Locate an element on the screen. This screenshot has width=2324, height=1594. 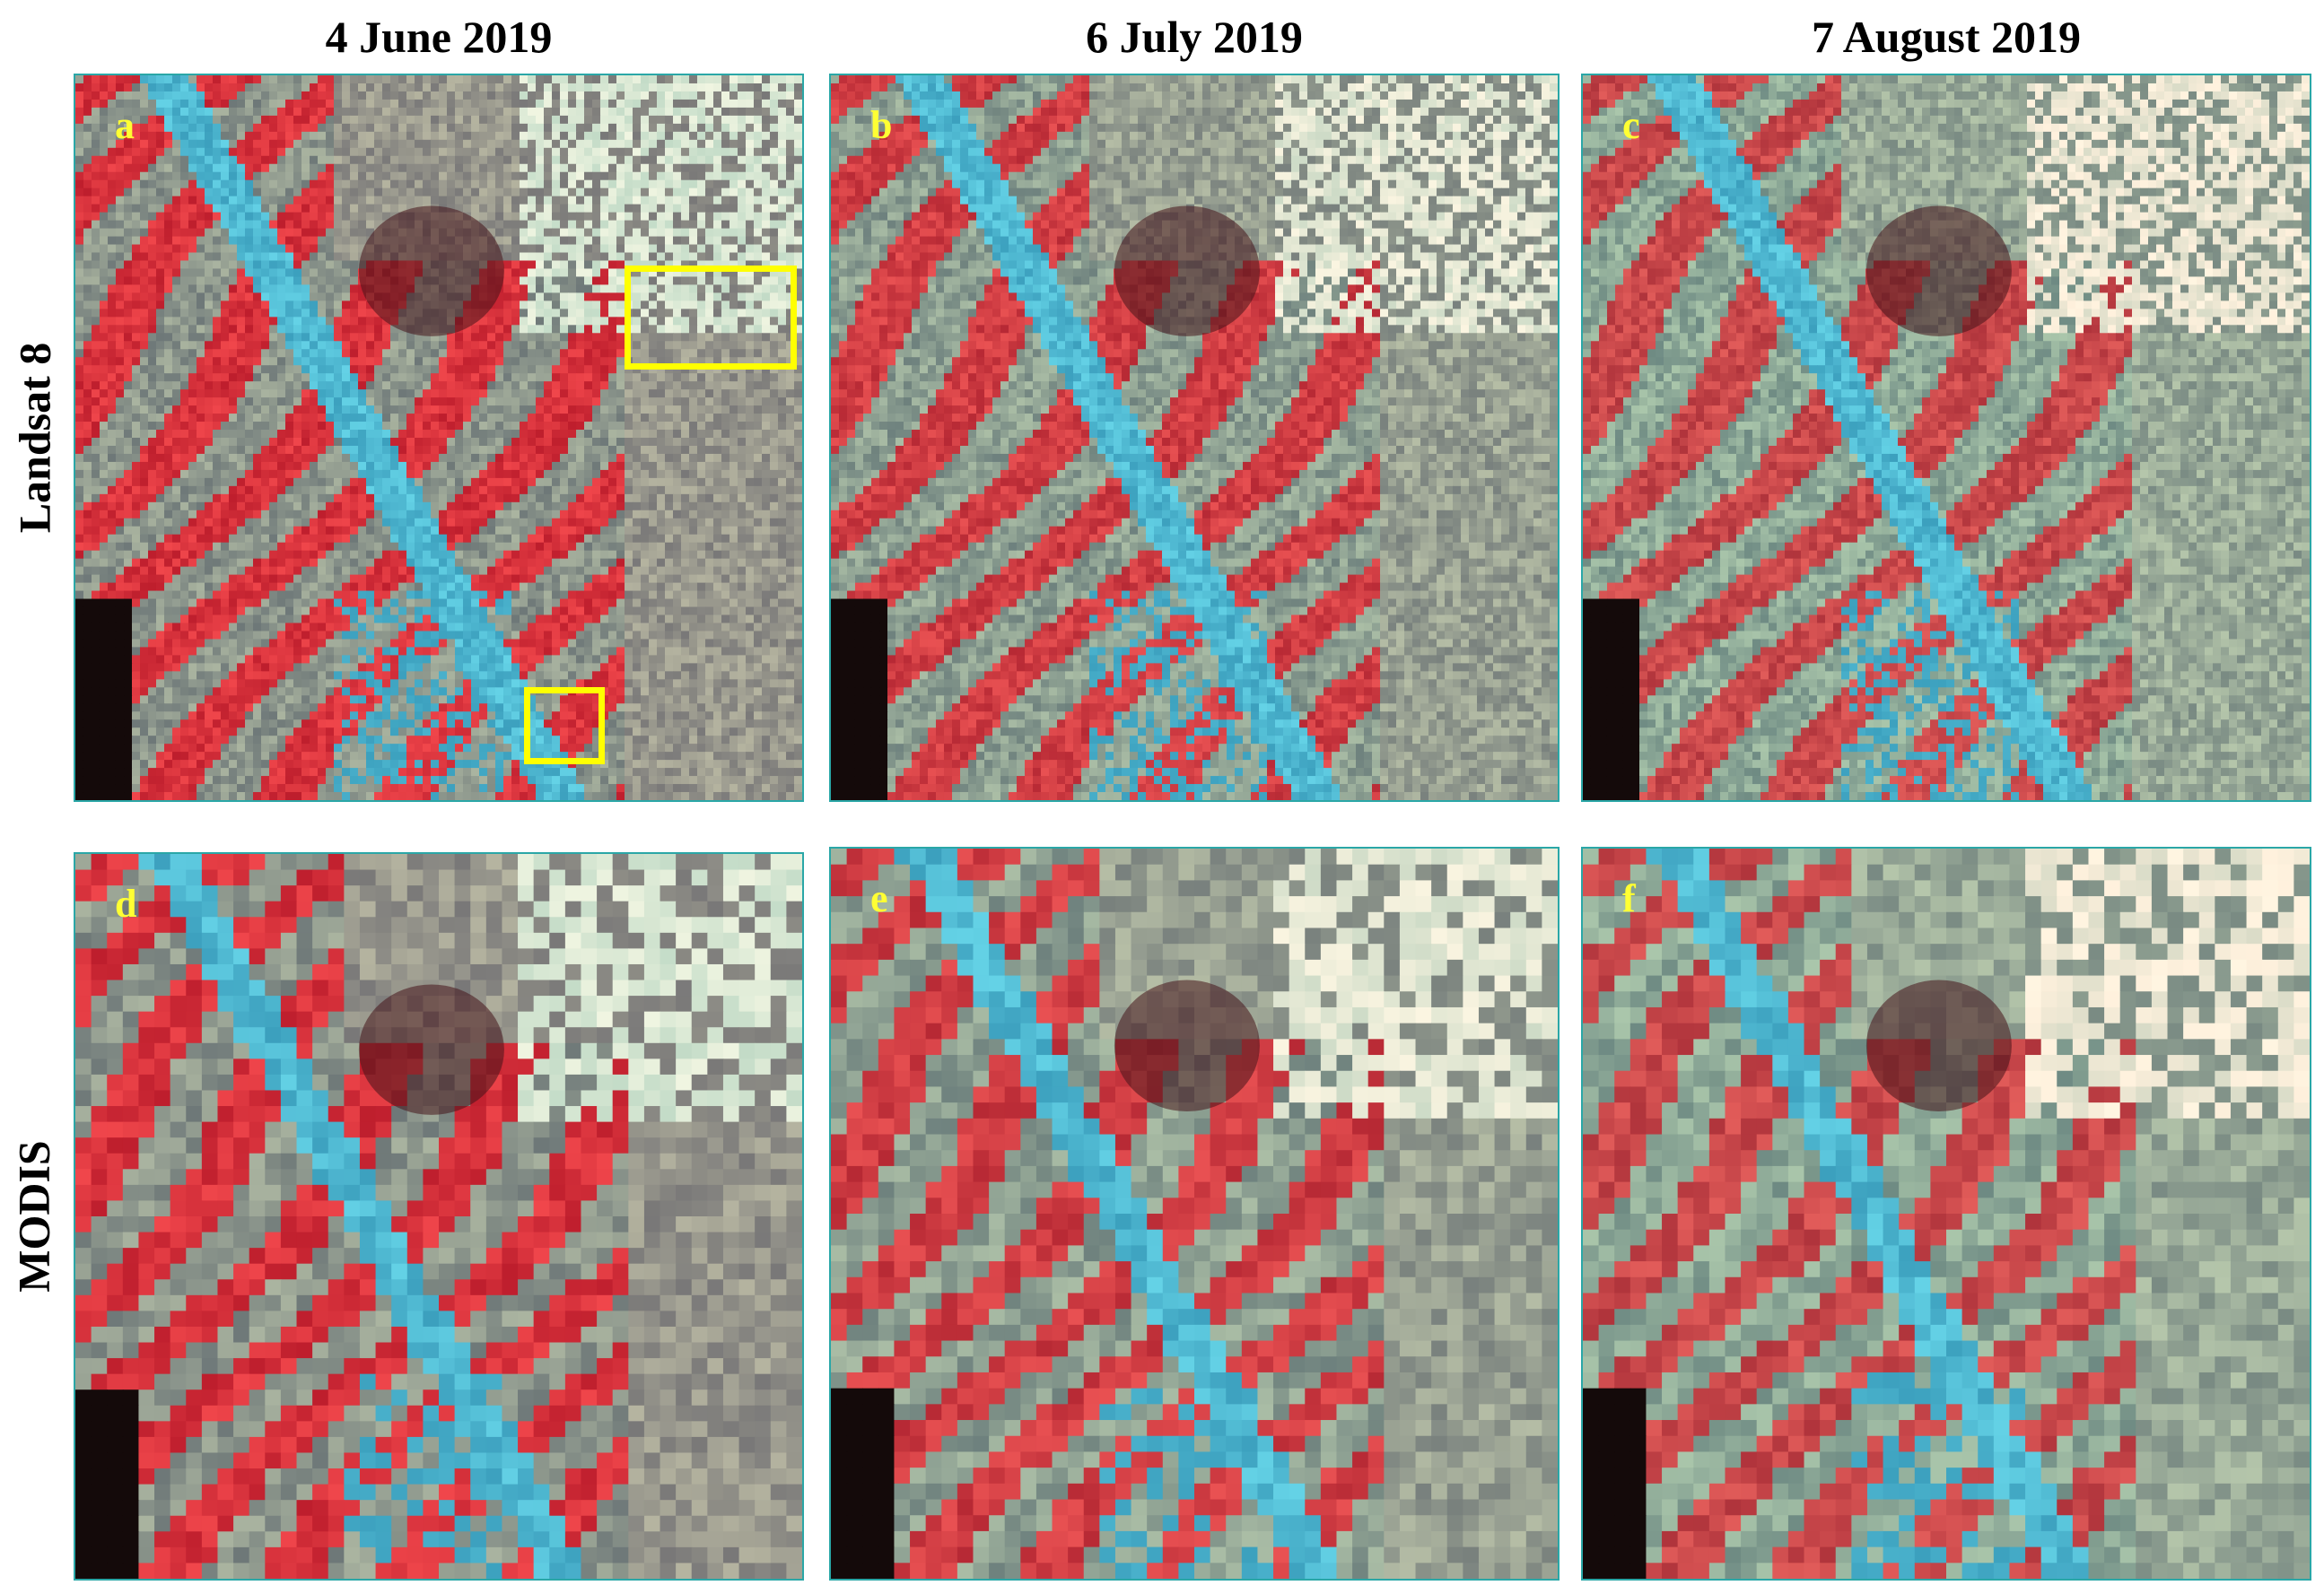
highlight-box-small is located at coordinates (565, 725).